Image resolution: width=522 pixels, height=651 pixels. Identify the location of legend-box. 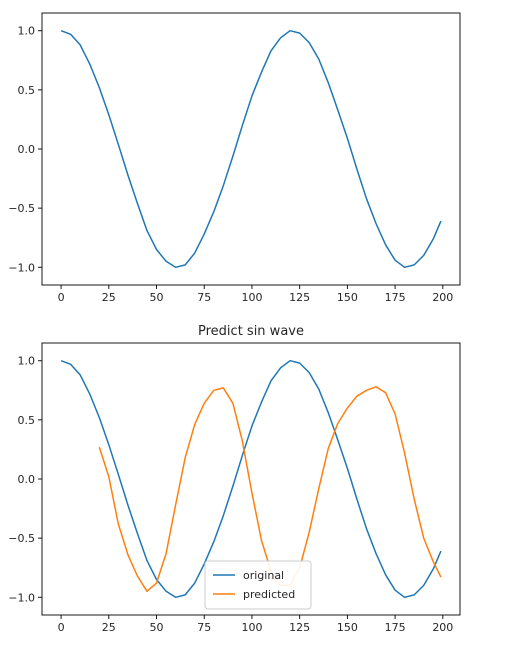
(258, 585).